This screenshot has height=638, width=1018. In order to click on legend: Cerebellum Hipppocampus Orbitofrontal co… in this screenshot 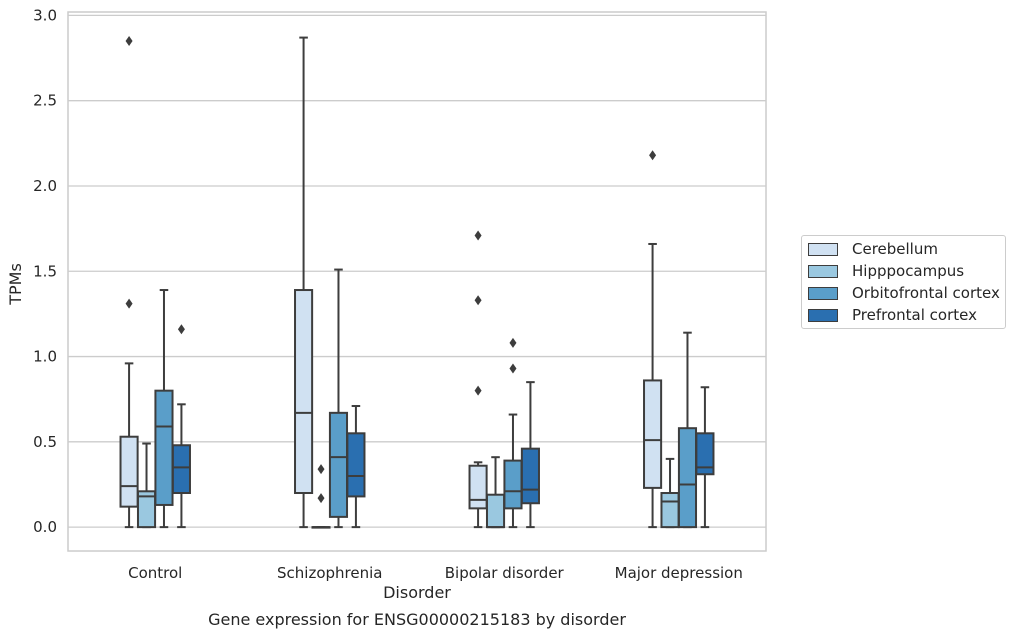, I will do `click(903, 282)`.